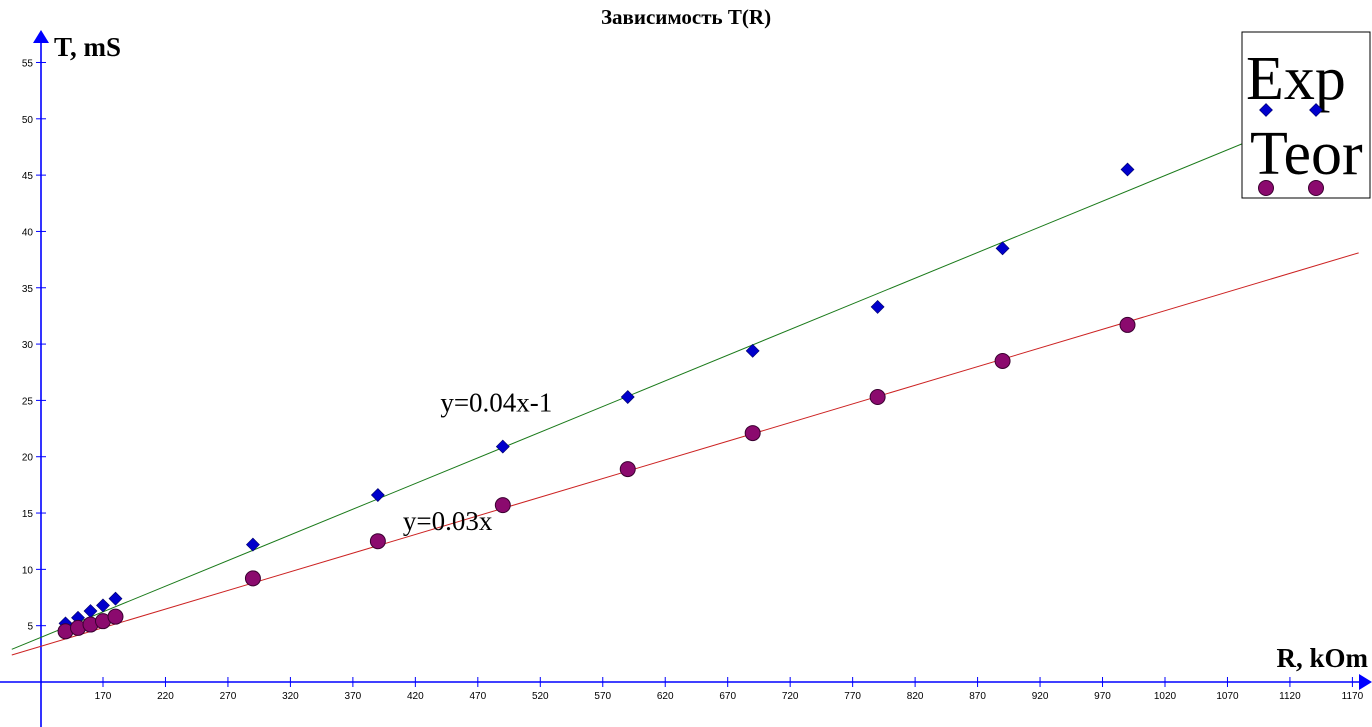 The image size is (1372, 727). I want to click on legend: Exp Teor, so click(1306, 115).